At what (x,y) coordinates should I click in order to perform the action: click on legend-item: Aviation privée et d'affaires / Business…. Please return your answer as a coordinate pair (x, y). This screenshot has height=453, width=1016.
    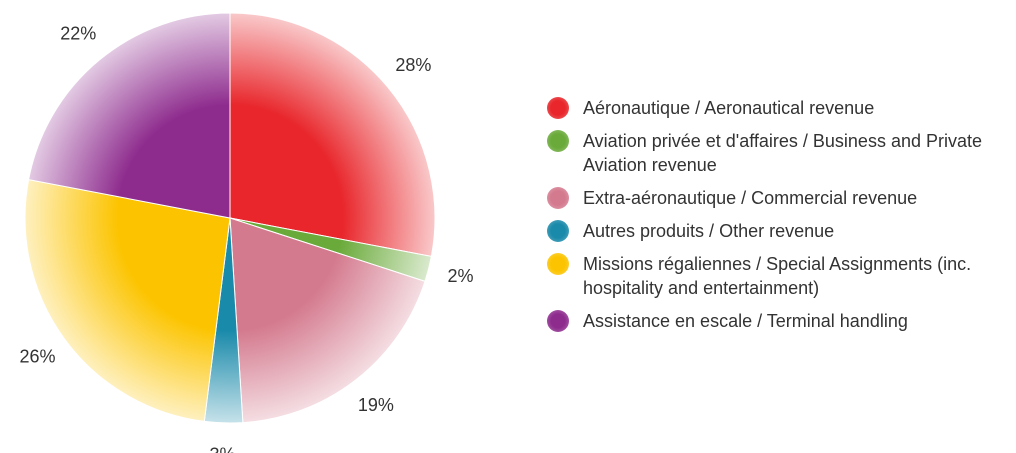
    Looking at the image, I should click on (767, 153).